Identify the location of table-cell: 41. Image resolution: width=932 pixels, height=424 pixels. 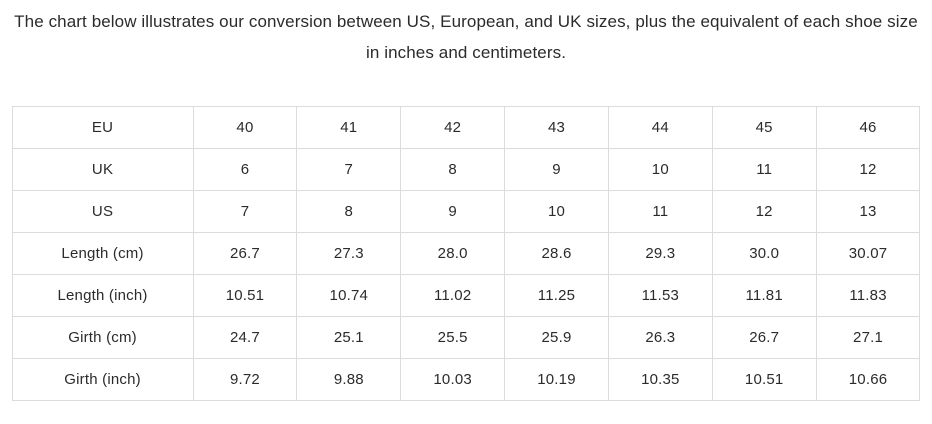
(349, 127).